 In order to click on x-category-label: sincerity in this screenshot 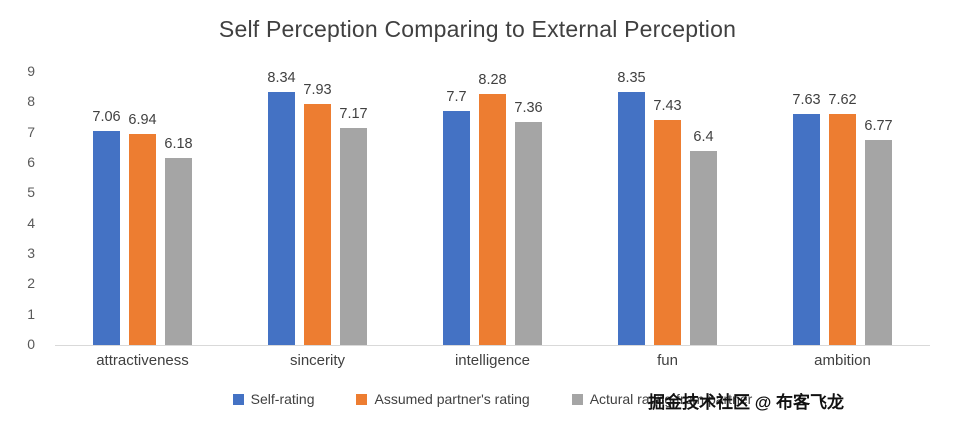, I will do `click(317, 360)`.